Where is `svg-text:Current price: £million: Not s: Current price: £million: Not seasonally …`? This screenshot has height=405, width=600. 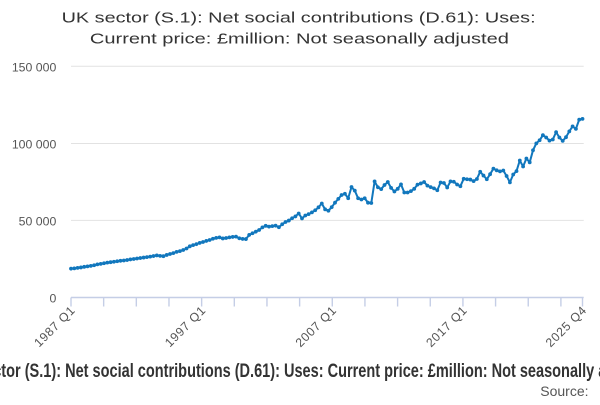 svg-text:Current price: £million: Not s: Current price: £million: Not seasonally … is located at coordinates (299, 39).